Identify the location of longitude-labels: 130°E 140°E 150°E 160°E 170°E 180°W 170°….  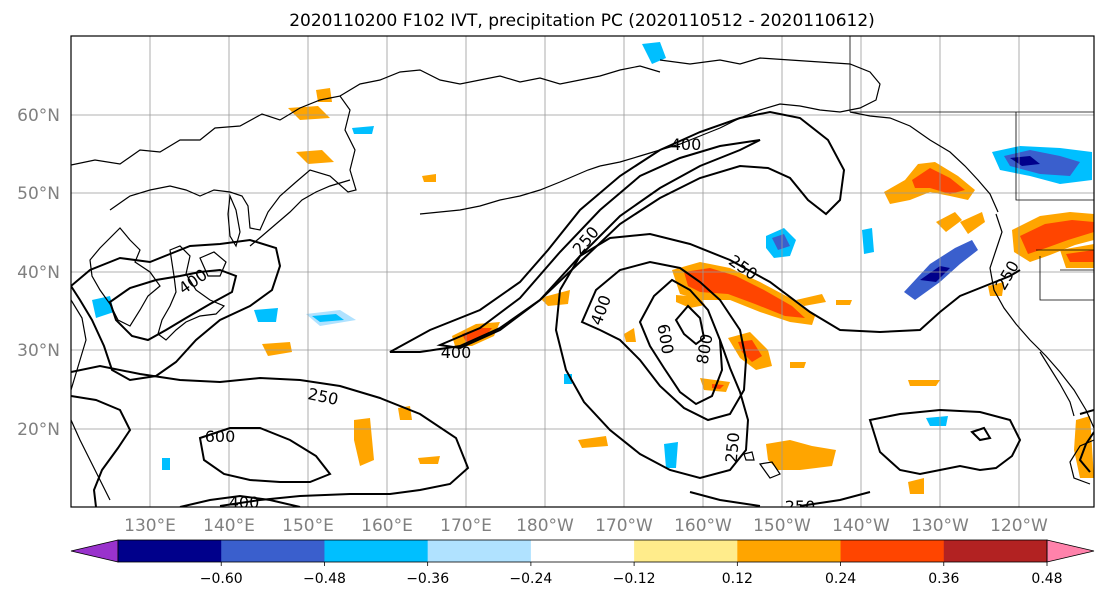
(586, 526).